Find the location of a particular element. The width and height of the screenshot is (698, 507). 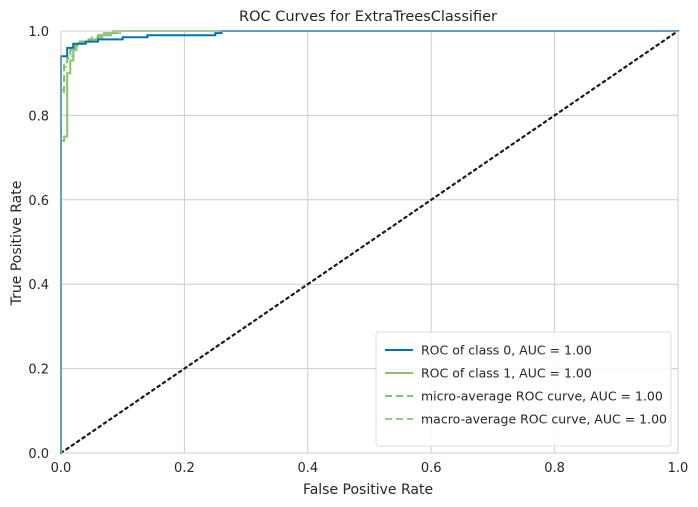

x-tick-label: 0.8 is located at coordinates (554, 468).